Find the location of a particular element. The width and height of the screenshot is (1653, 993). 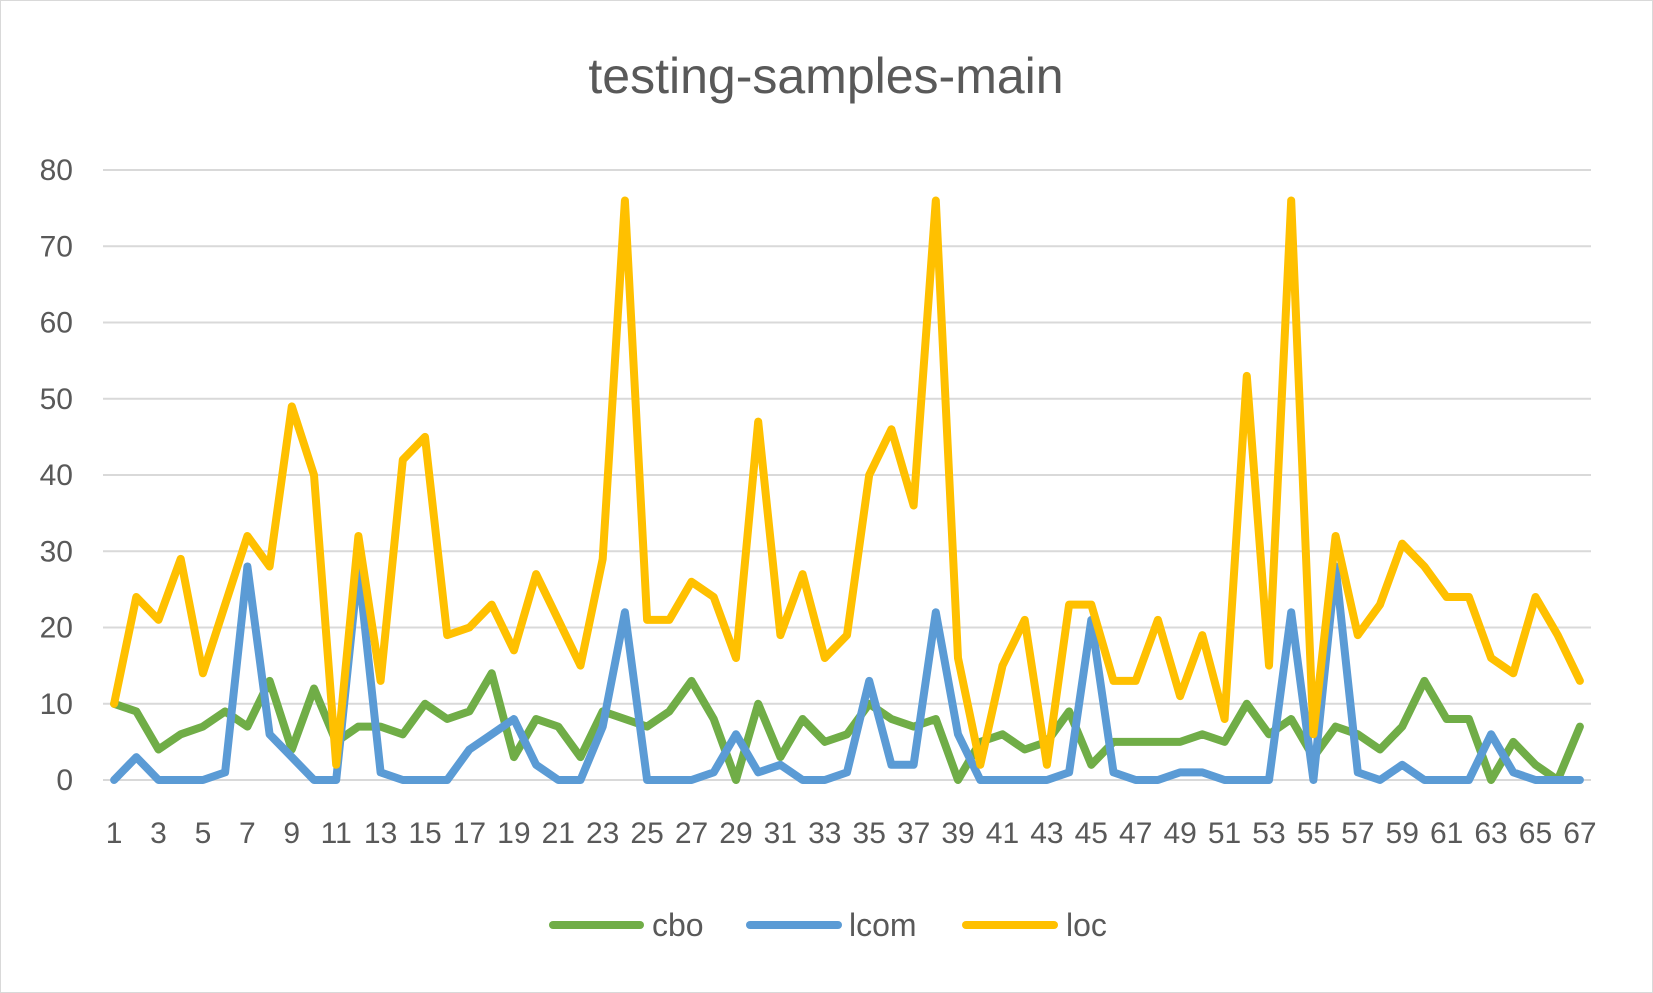

y-tick-label: 40 is located at coordinates (56, 475).